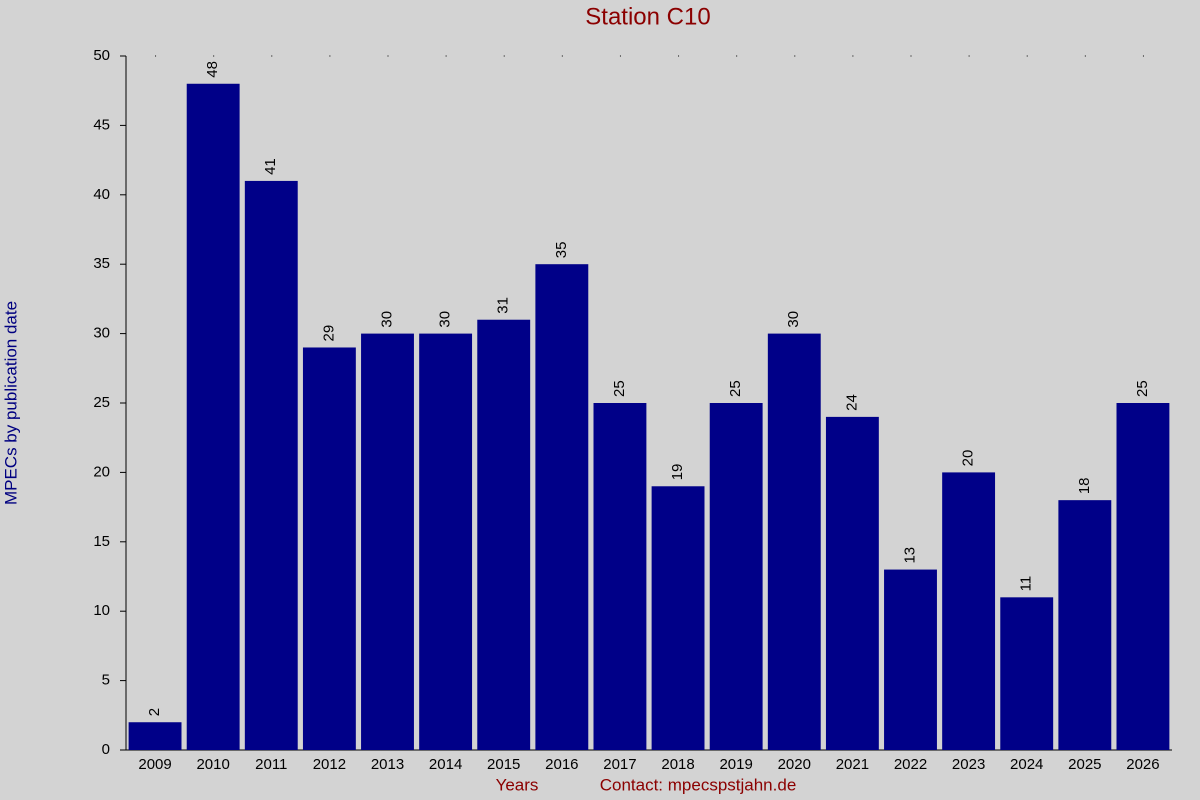 This screenshot has height=800, width=1200. Describe the element at coordinates (647, 16) in the screenshot. I see `chart-title: Station C10` at that location.